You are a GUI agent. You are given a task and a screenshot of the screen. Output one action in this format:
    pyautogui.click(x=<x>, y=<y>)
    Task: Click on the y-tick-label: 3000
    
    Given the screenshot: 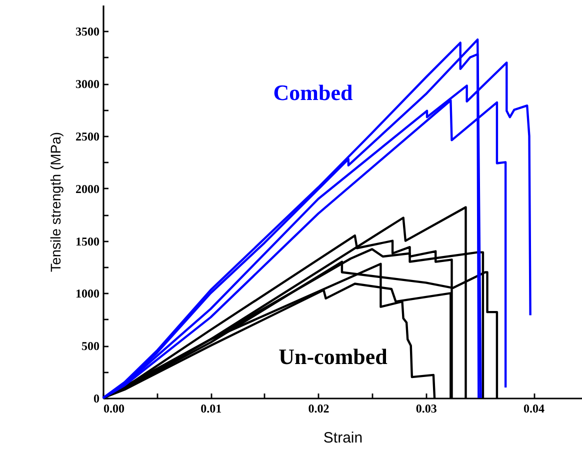 What is the action you would take?
    pyautogui.click(x=88, y=84)
    